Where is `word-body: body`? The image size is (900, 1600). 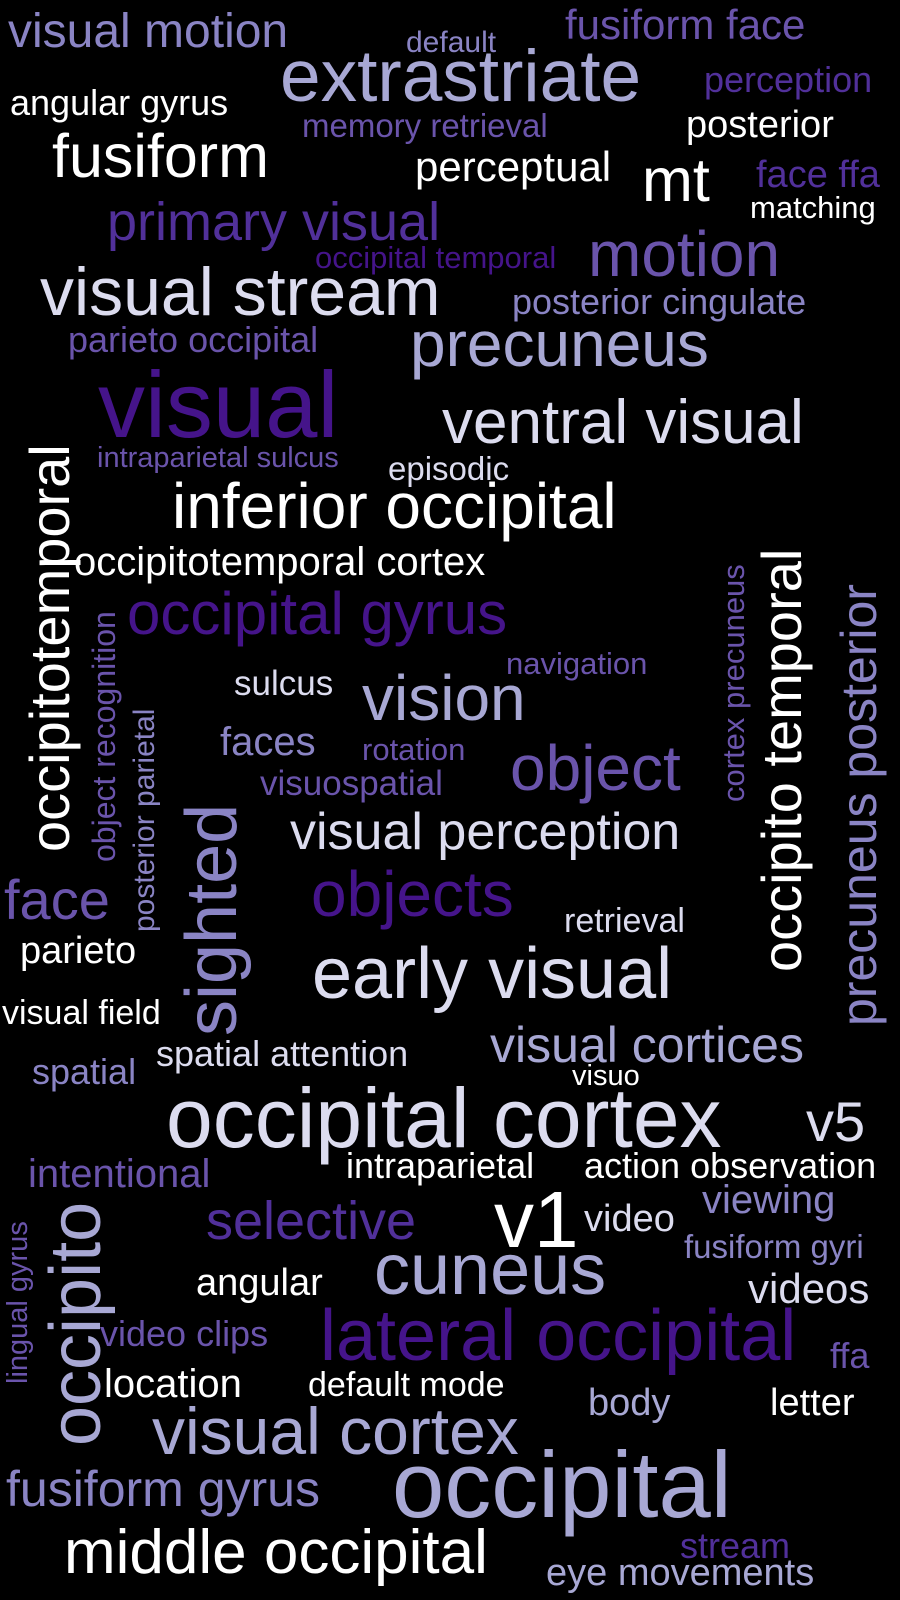 word-body: body is located at coordinates (629, 1403).